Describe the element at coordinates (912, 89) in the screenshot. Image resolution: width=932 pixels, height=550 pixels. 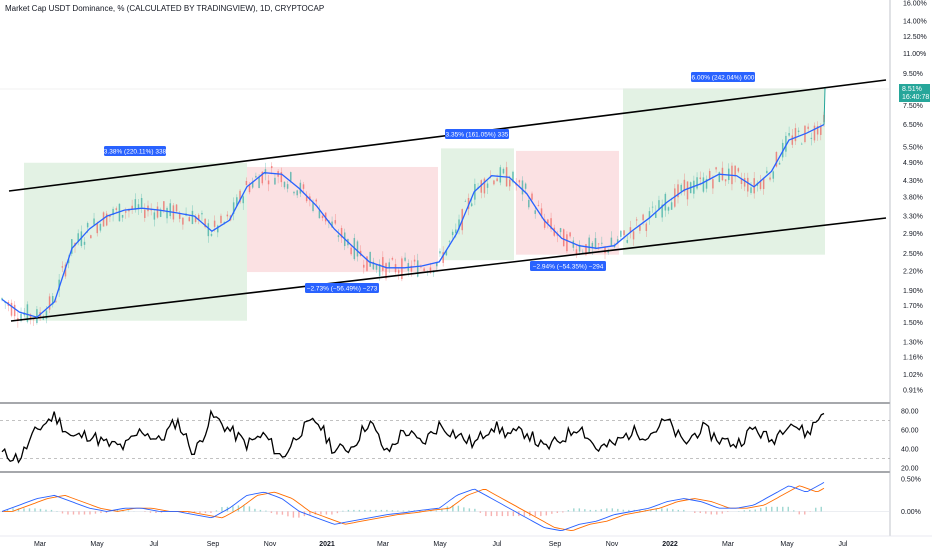
I see `price-badge-value: 8.51%` at that location.